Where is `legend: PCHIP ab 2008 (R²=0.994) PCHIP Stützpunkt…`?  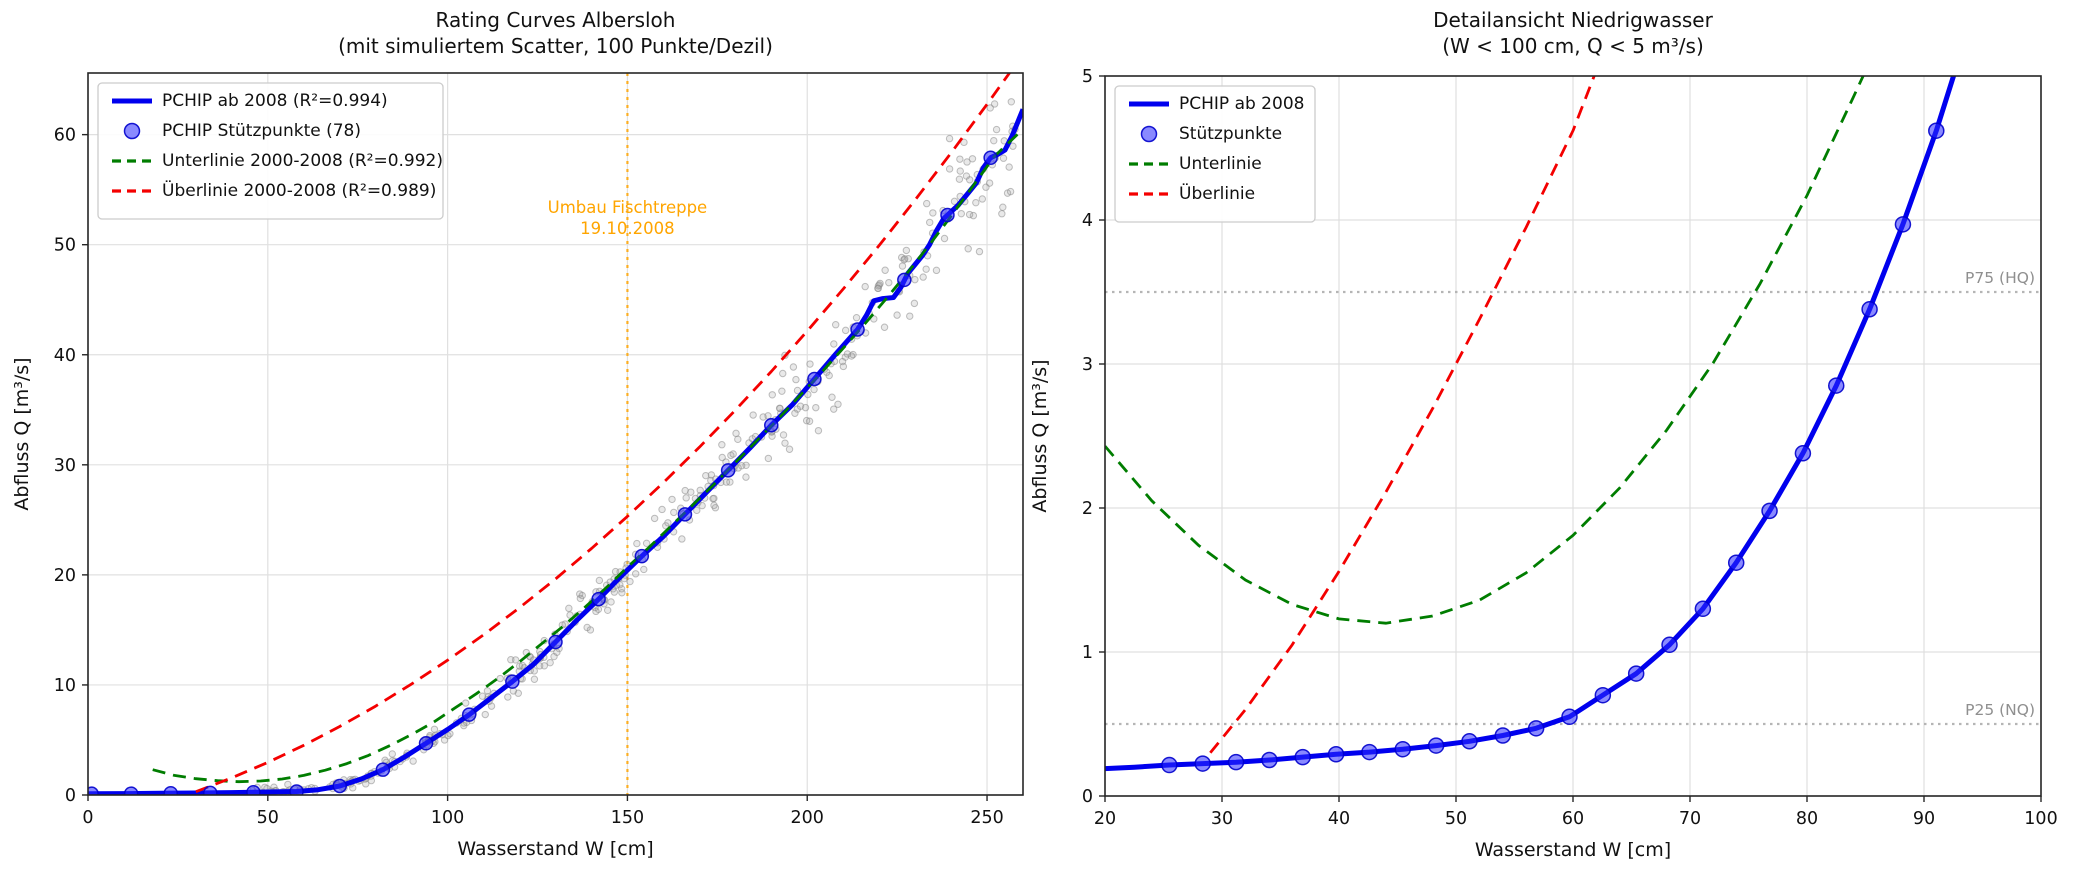
legend: PCHIP ab 2008 (R²=0.994) PCHIP Stützpunkt… is located at coordinates (270, 151).